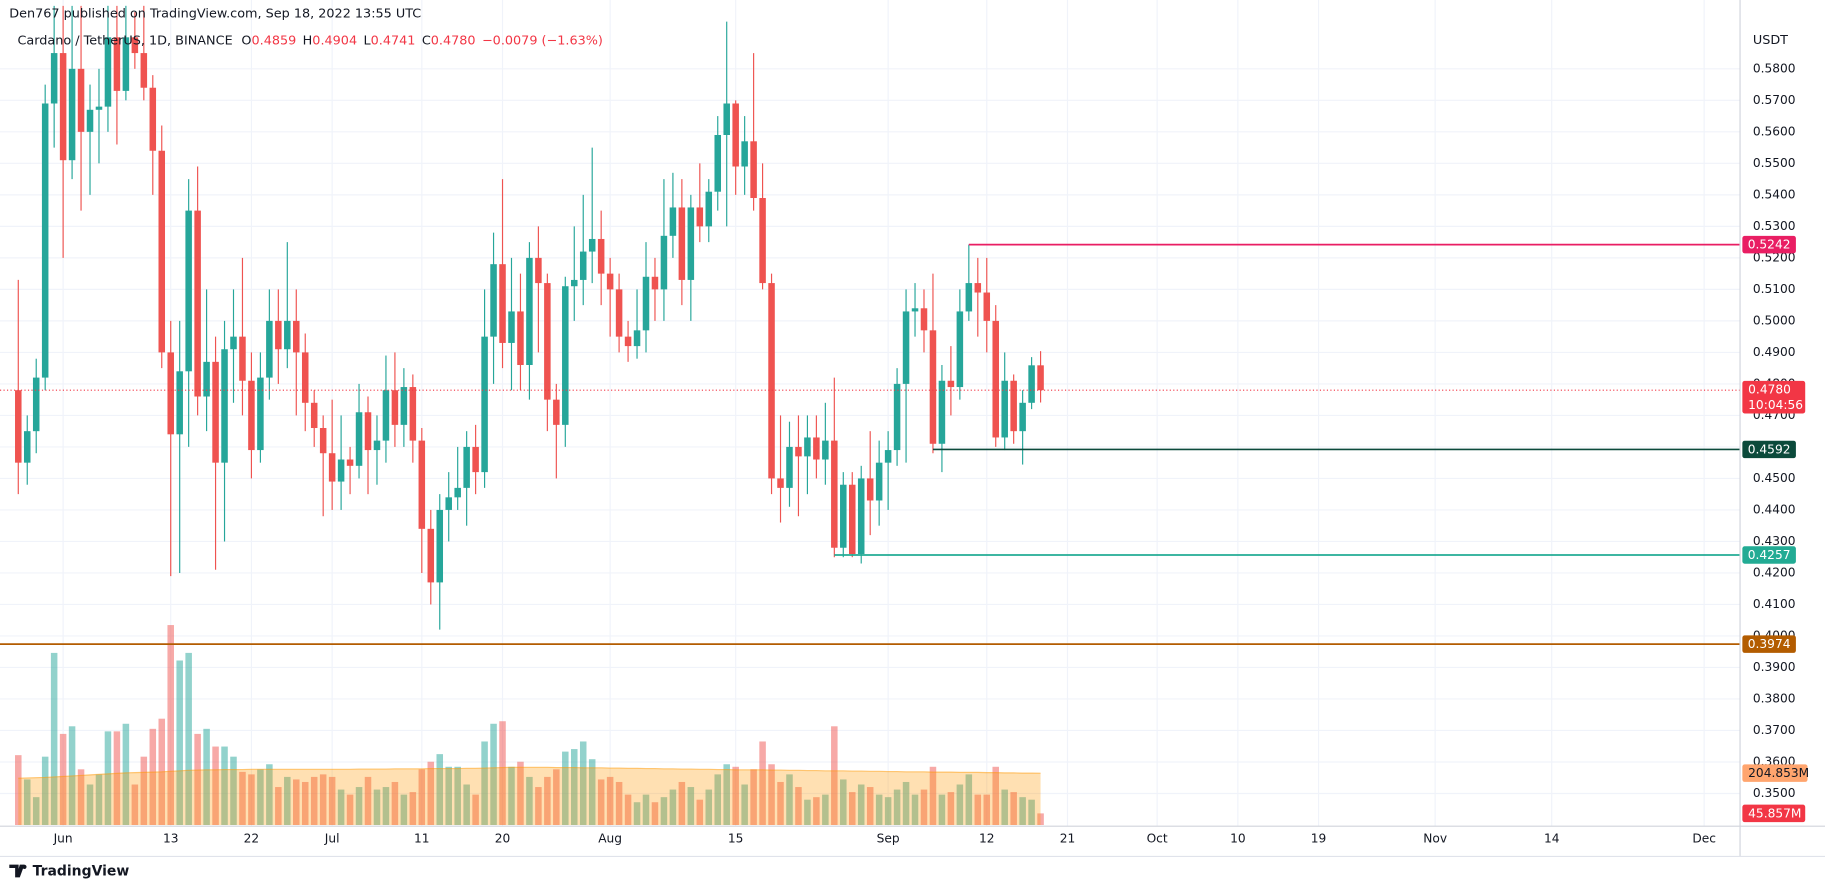 The image size is (1825, 889). What do you see at coordinates (912, 857) in the screenshot?
I see `time-axis-panel` at bounding box center [912, 857].